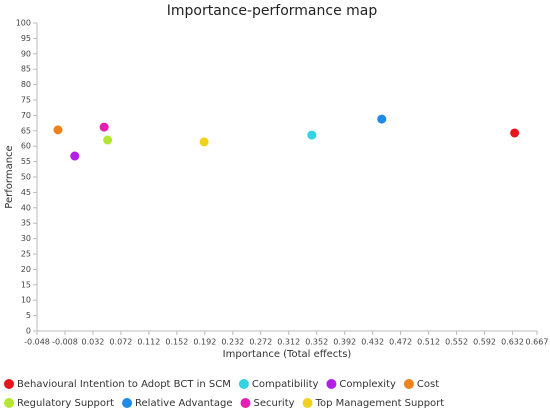 The image size is (550, 410). What do you see at coordinates (26, 300) in the screenshot?
I see `y-tick-label: 10` at bounding box center [26, 300].